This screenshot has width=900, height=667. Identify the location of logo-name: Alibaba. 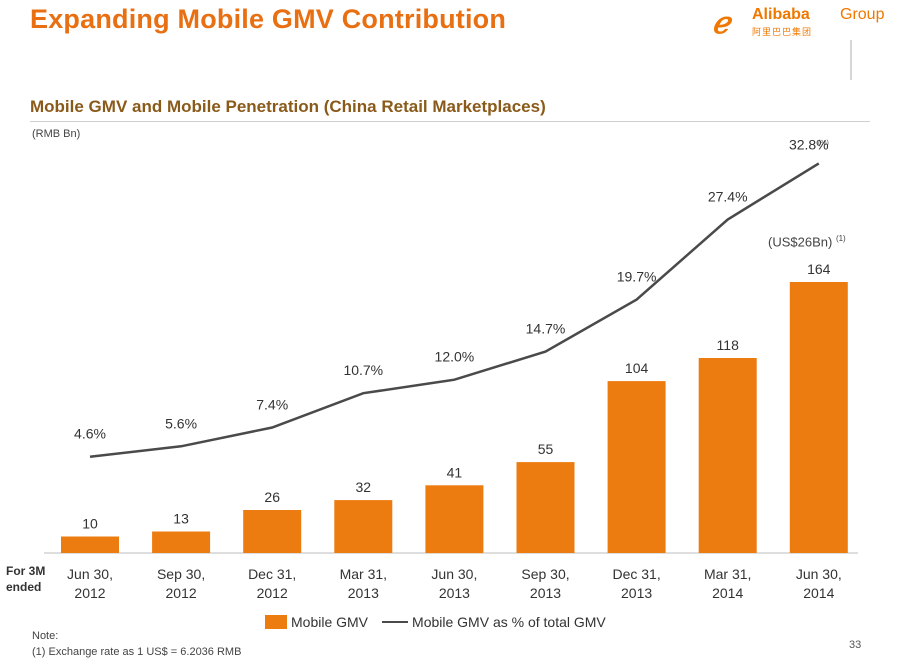
(781, 14).